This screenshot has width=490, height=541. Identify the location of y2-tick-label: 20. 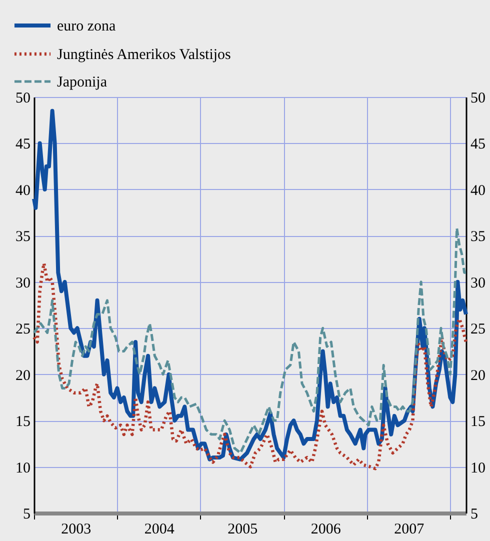
(478, 376).